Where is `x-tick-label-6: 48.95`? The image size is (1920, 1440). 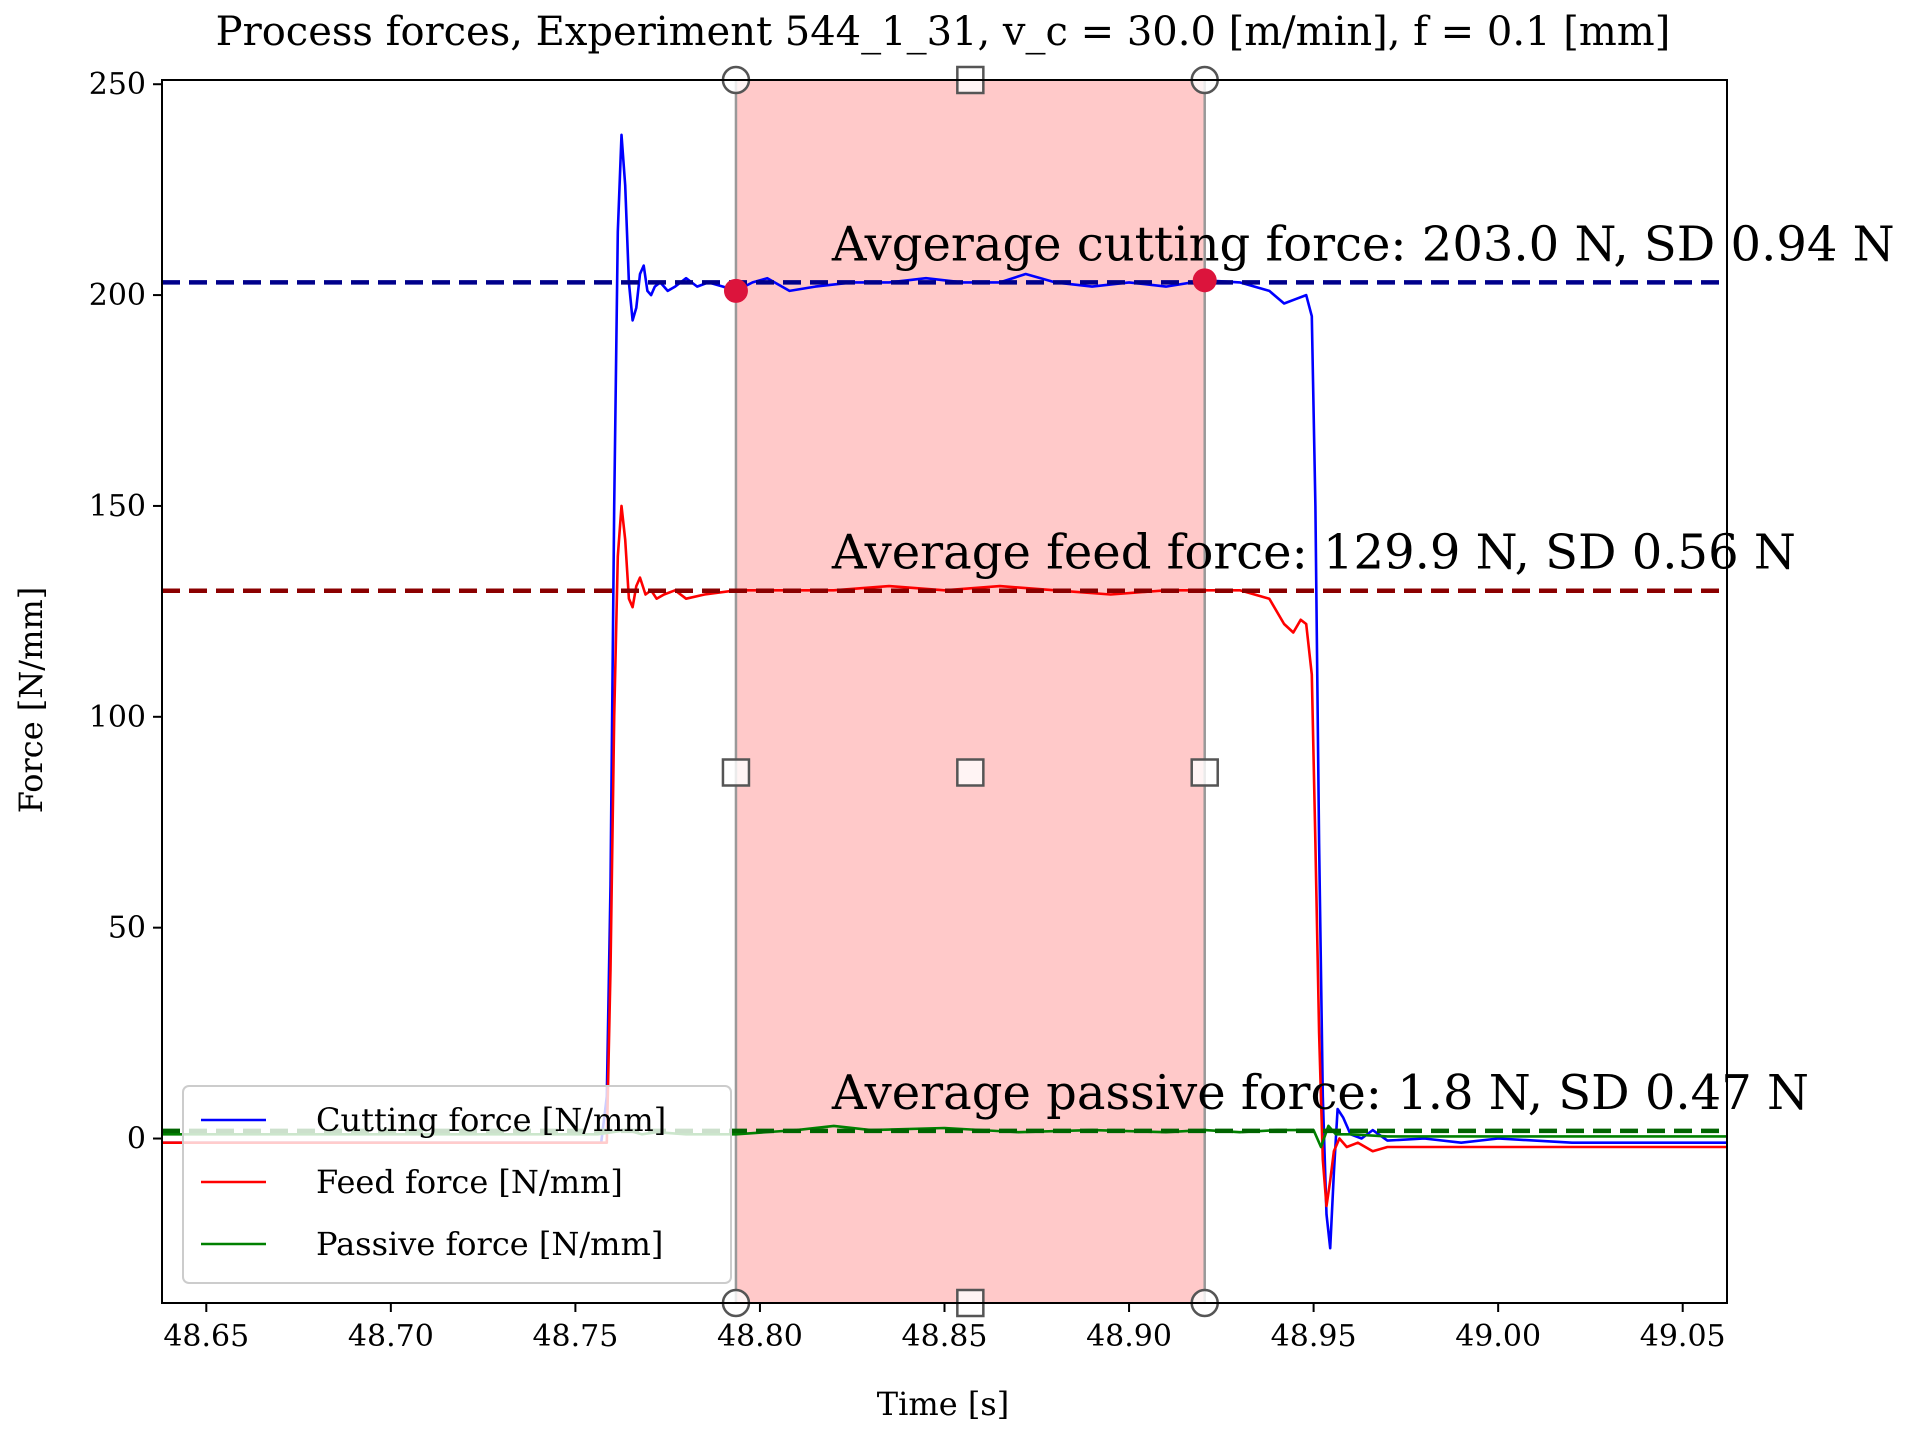 x-tick-label-6: 48.95 is located at coordinates (1314, 1336).